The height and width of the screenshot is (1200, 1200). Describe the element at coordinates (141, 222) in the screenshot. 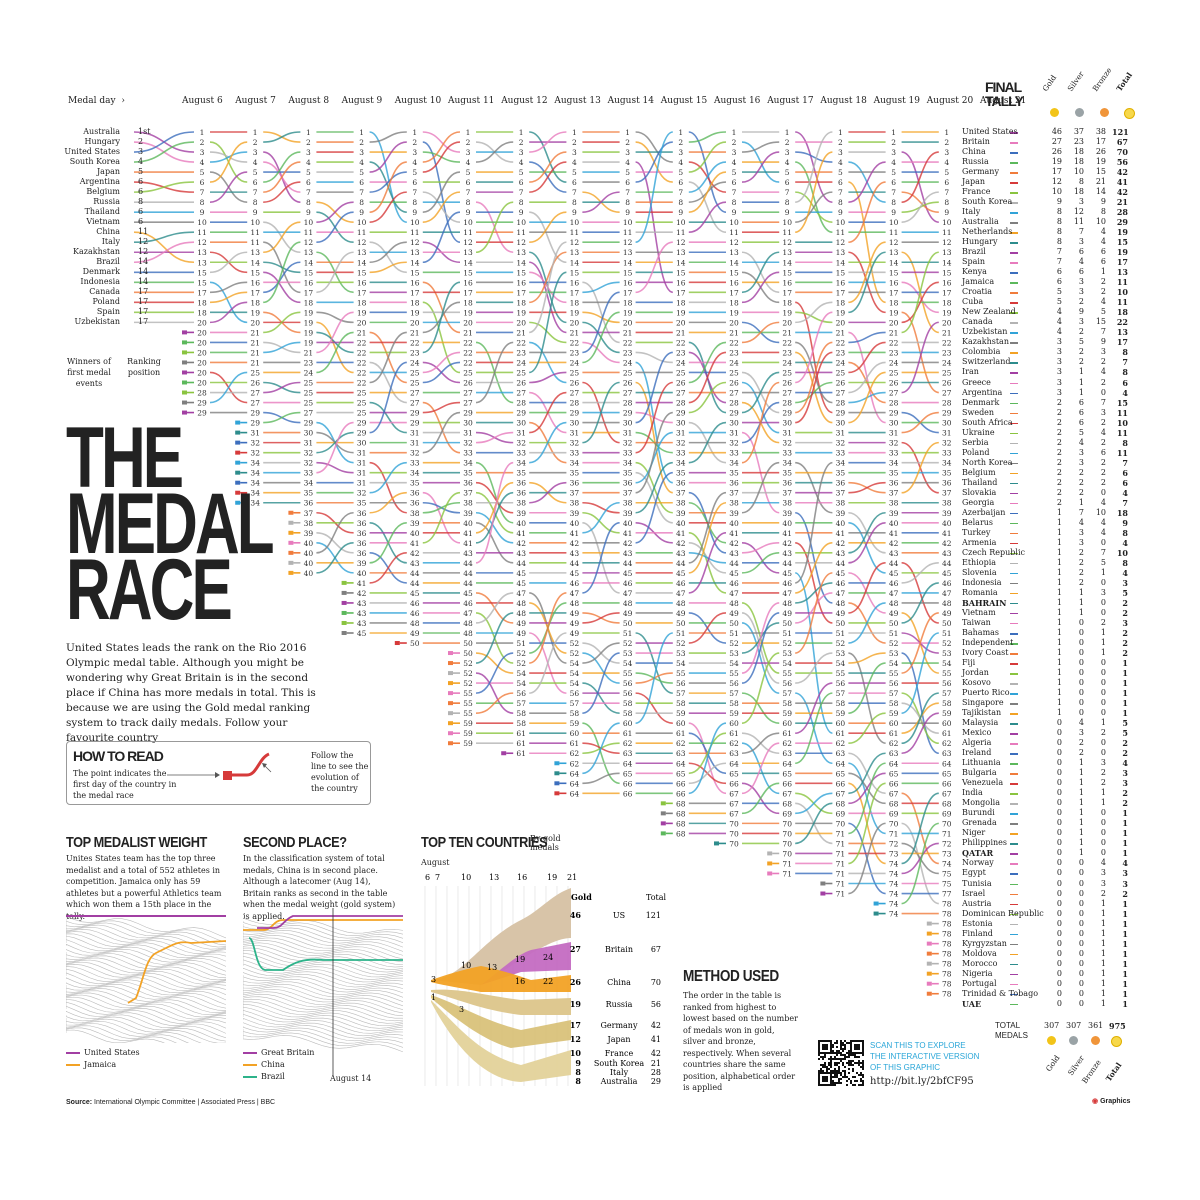

I see `start-rank-label: 6` at that location.